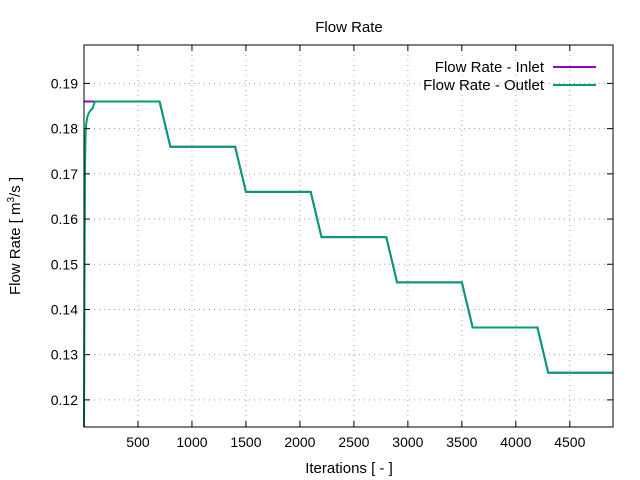 The width and height of the screenshot is (640, 480). Describe the element at coordinates (64, 264) in the screenshot. I see `y-tick-label: 0.15` at that location.